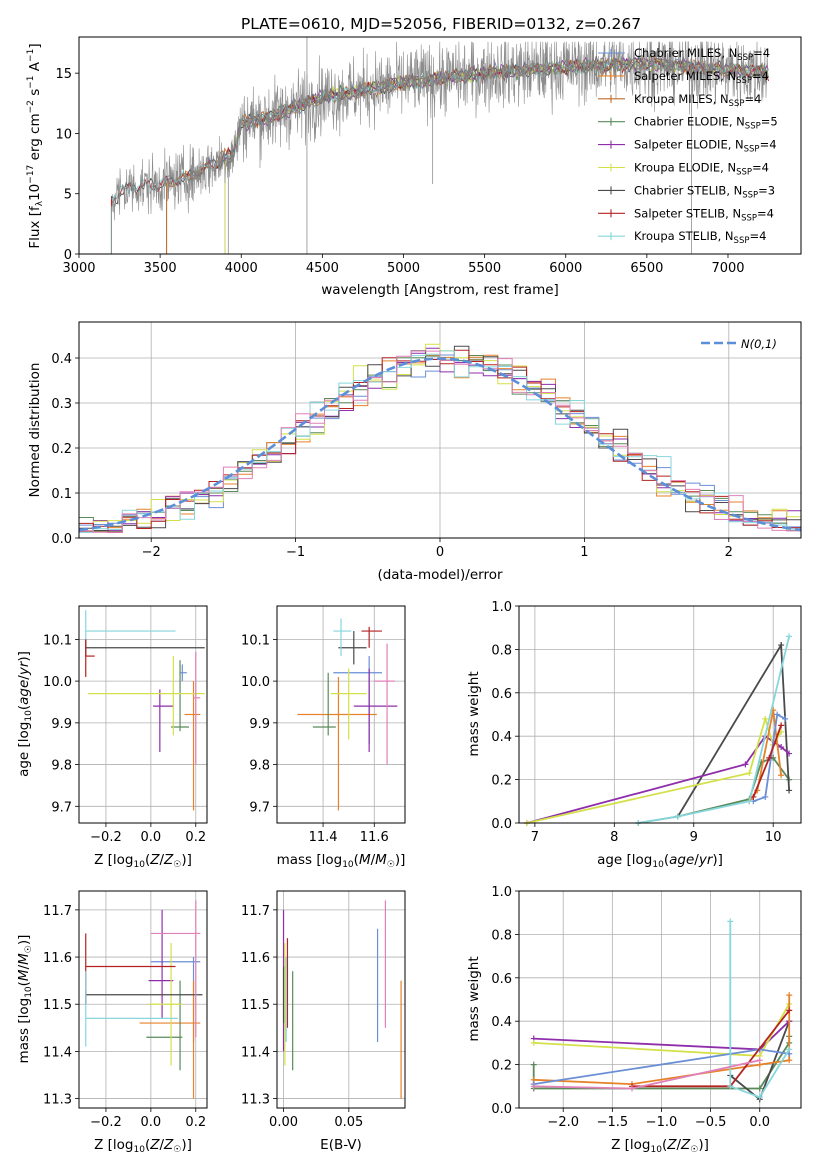  Describe the element at coordinates (61, 449) in the screenshot. I see `y-tick-label: 0.2` at that location.